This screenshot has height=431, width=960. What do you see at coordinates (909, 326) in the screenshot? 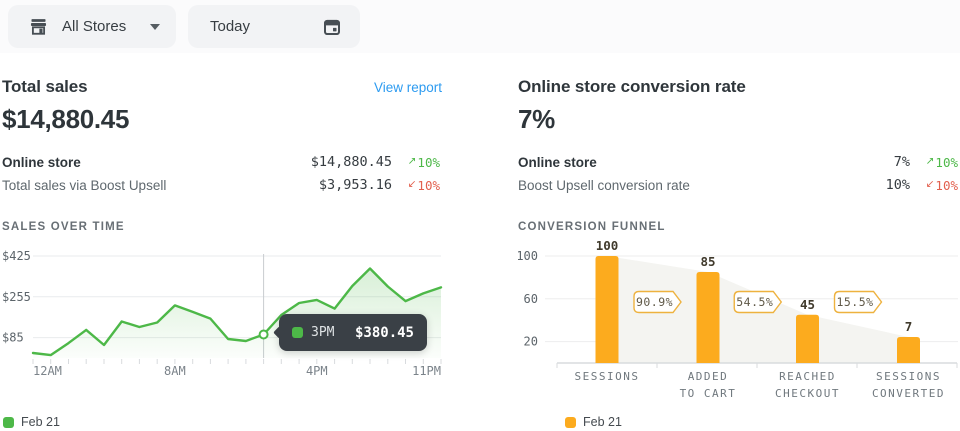
I see `svg-text: 7` at bounding box center [909, 326].